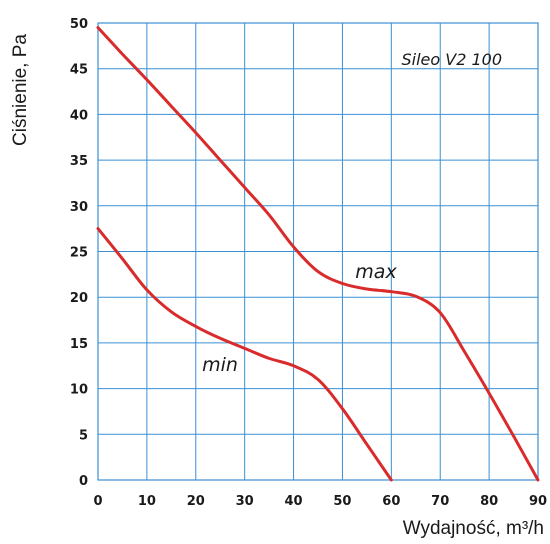  What do you see at coordinates (83, 435) in the screenshot?
I see `y-tick-label: 5` at bounding box center [83, 435].